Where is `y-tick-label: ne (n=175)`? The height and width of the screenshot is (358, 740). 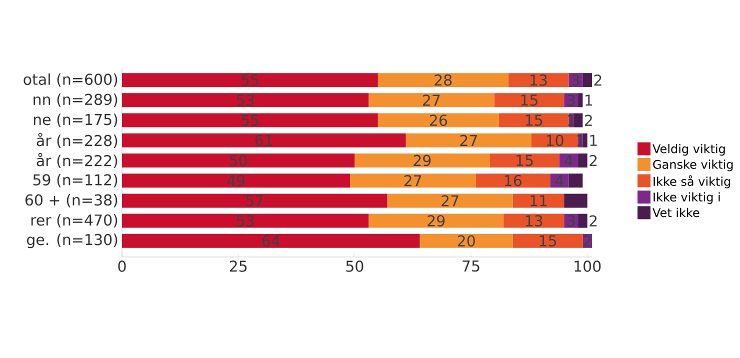 y-tick-label: ne (n=175) is located at coordinates (76, 120).